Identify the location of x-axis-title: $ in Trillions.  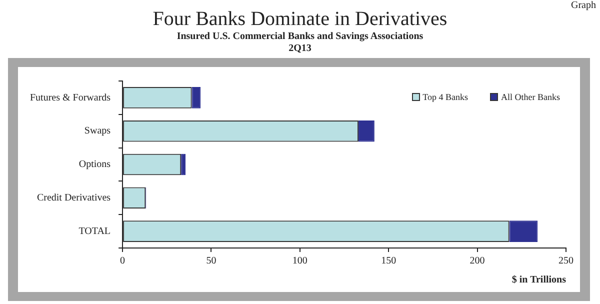
(539, 280).